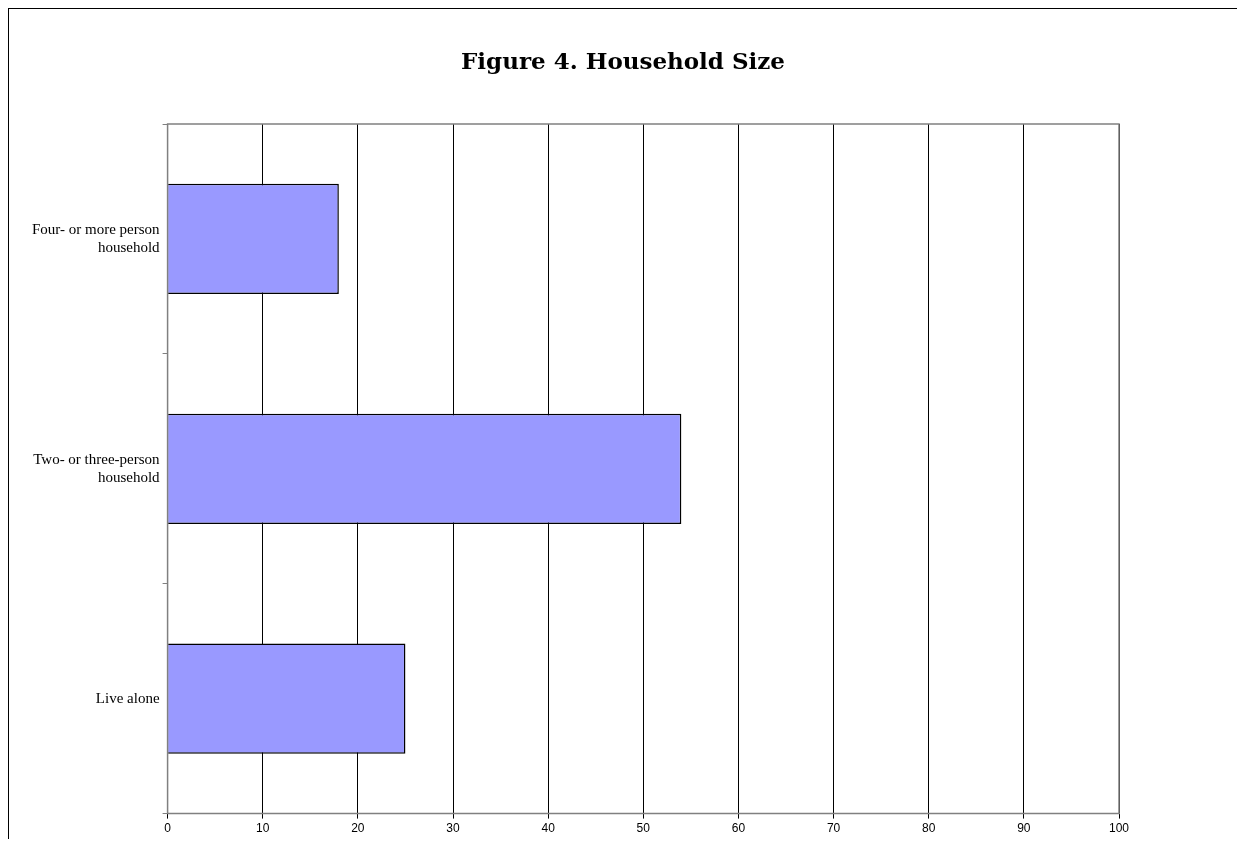  What do you see at coordinates (96, 237) in the screenshot?
I see `y-tick-label: Four- or more person household` at bounding box center [96, 237].